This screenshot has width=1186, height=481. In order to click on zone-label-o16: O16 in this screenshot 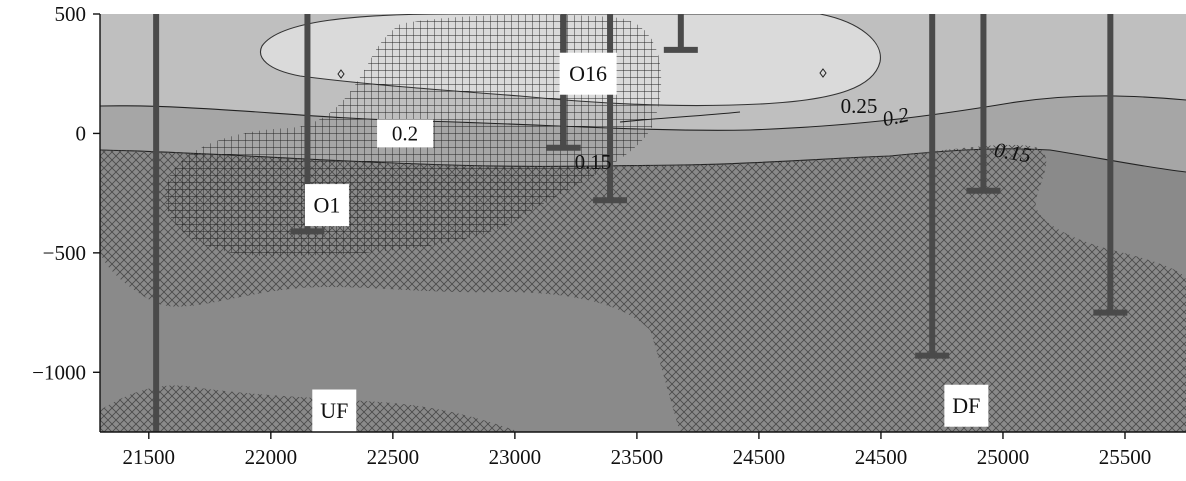, I will do `click(588, 73)`.